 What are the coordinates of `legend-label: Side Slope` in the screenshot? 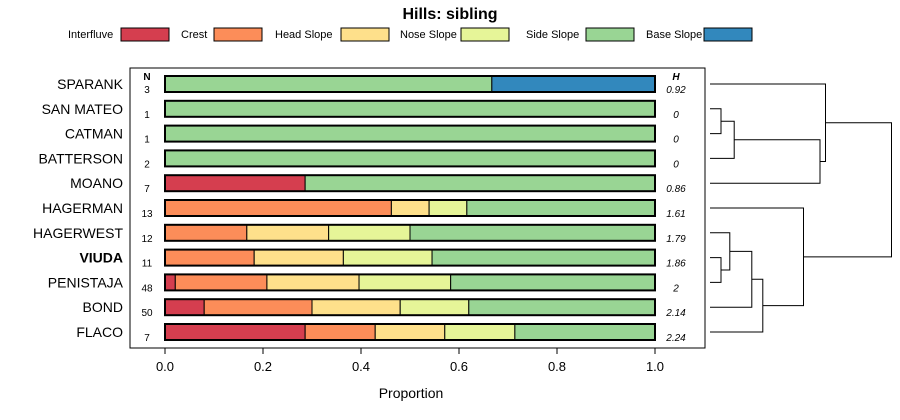 It's located at (552, 35).